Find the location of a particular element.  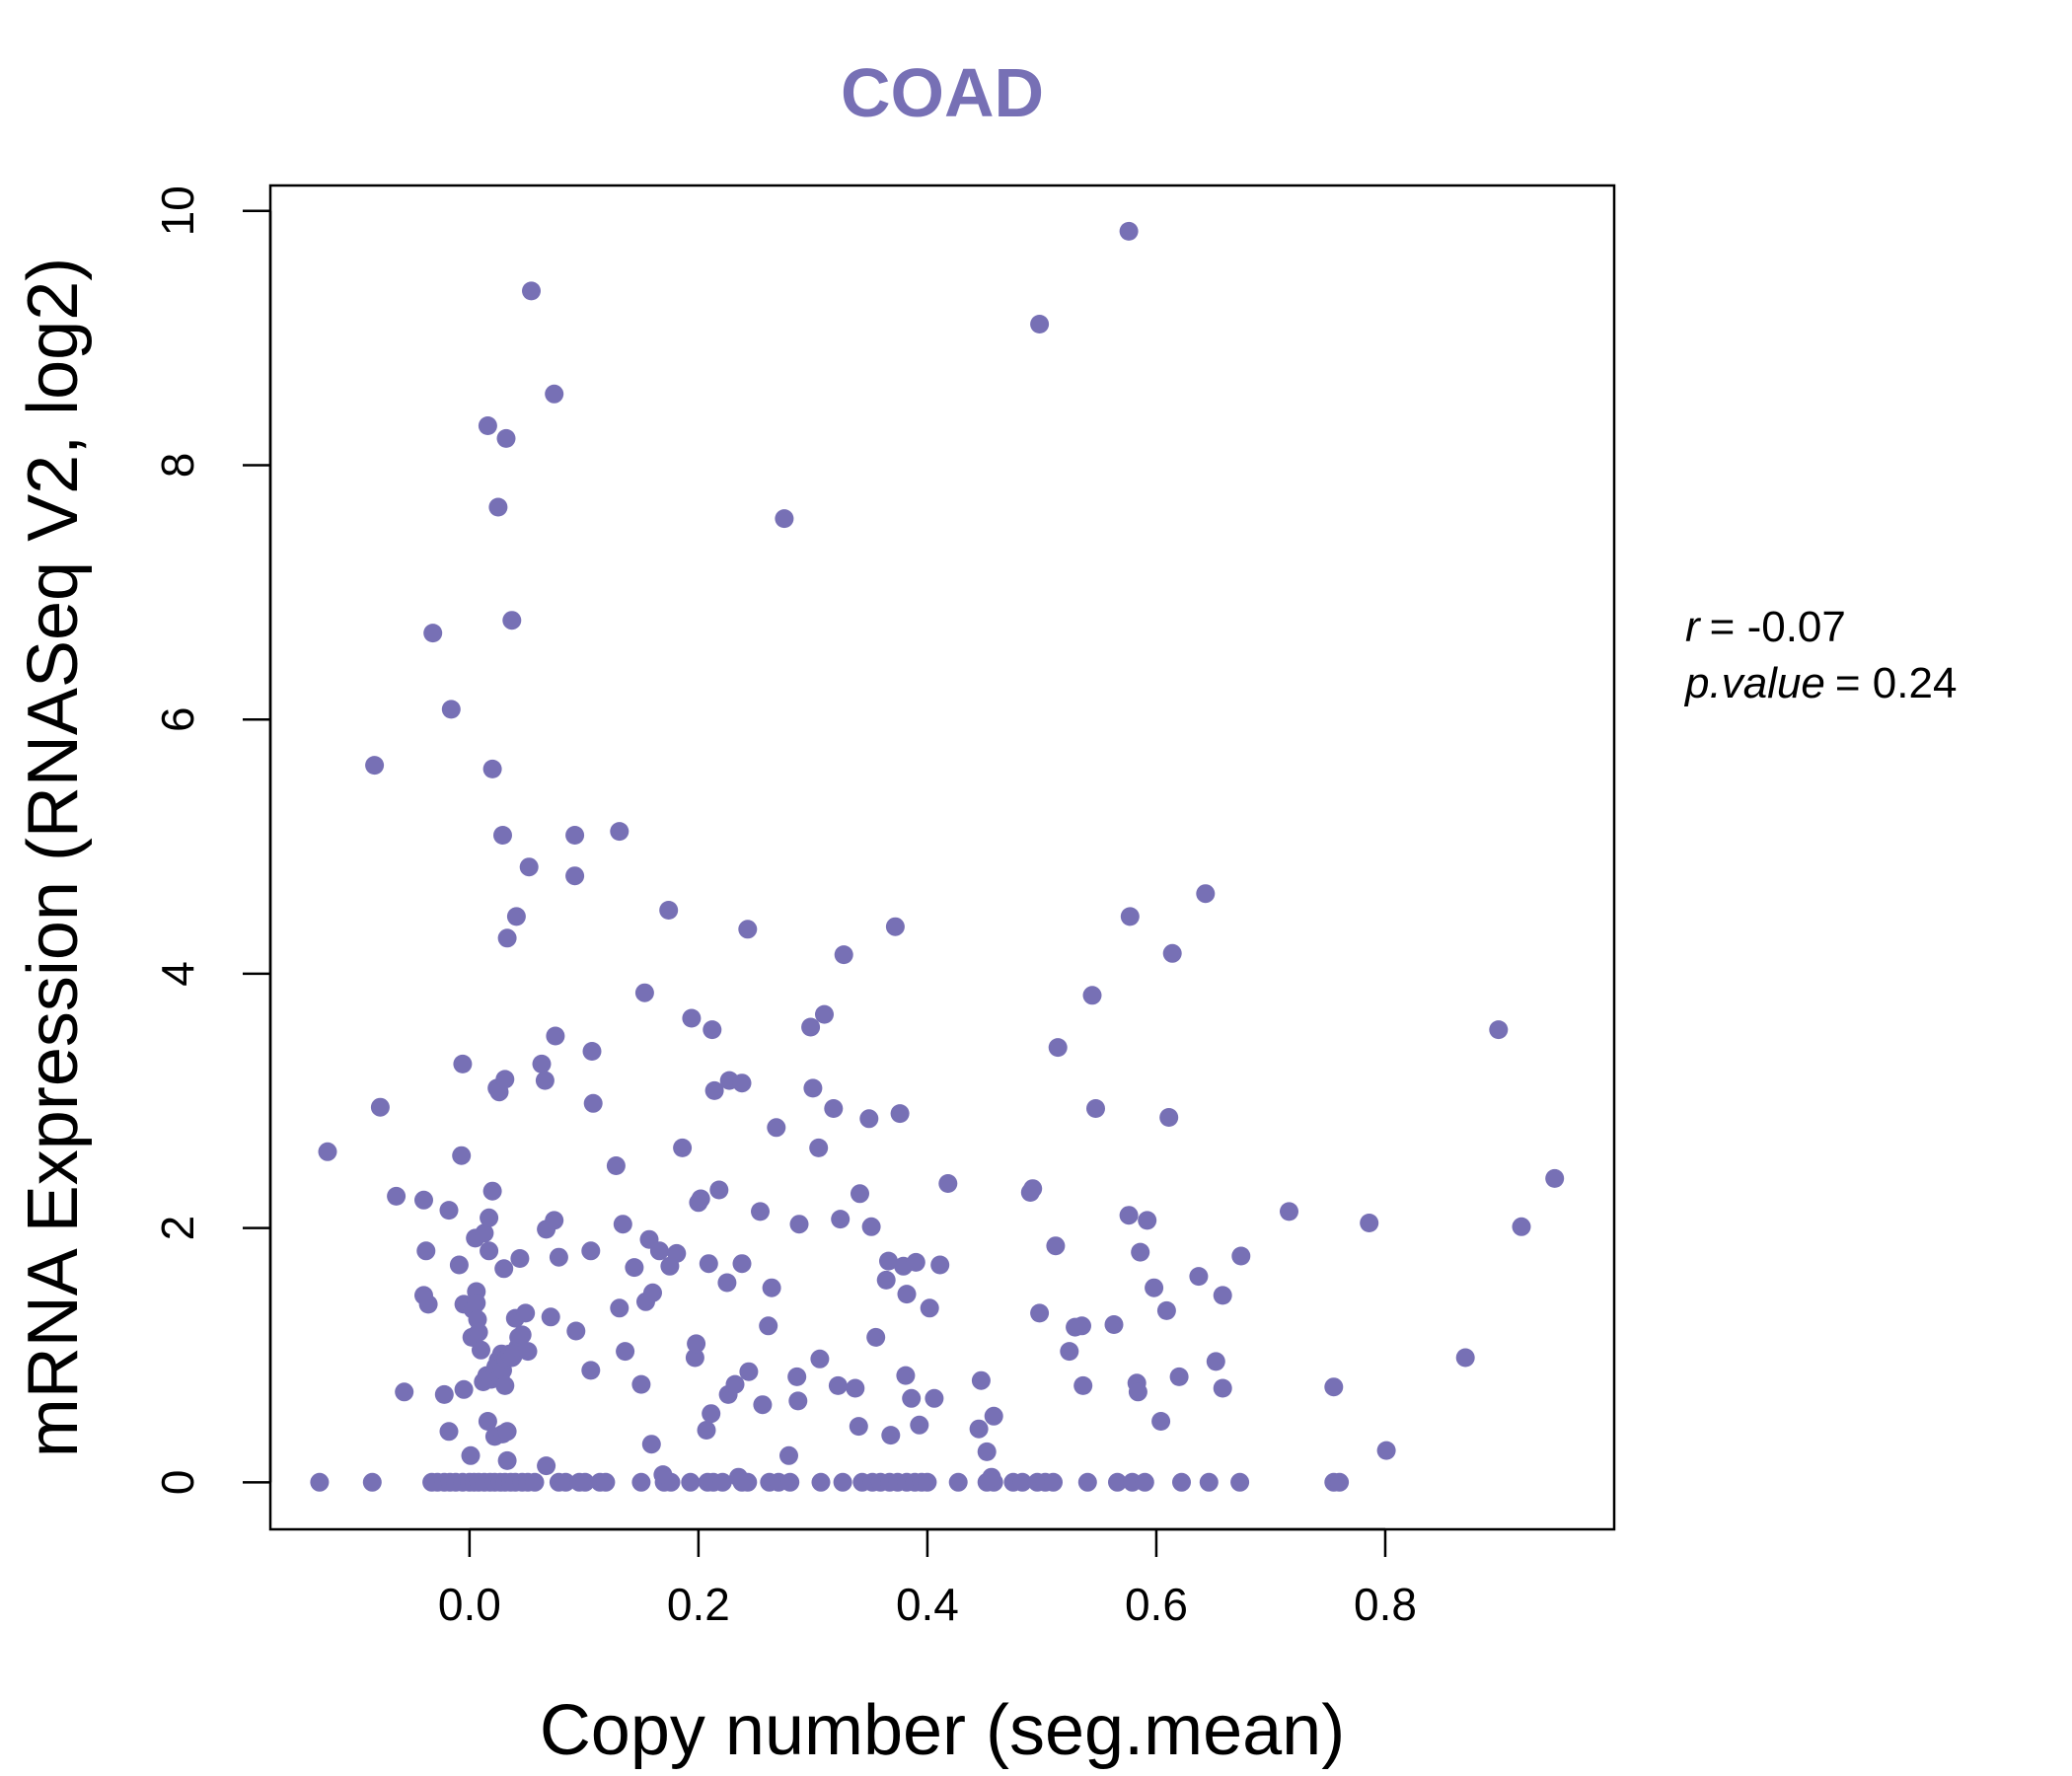

x-tick-label: 0.2 is located at coordinates (699, 1604).